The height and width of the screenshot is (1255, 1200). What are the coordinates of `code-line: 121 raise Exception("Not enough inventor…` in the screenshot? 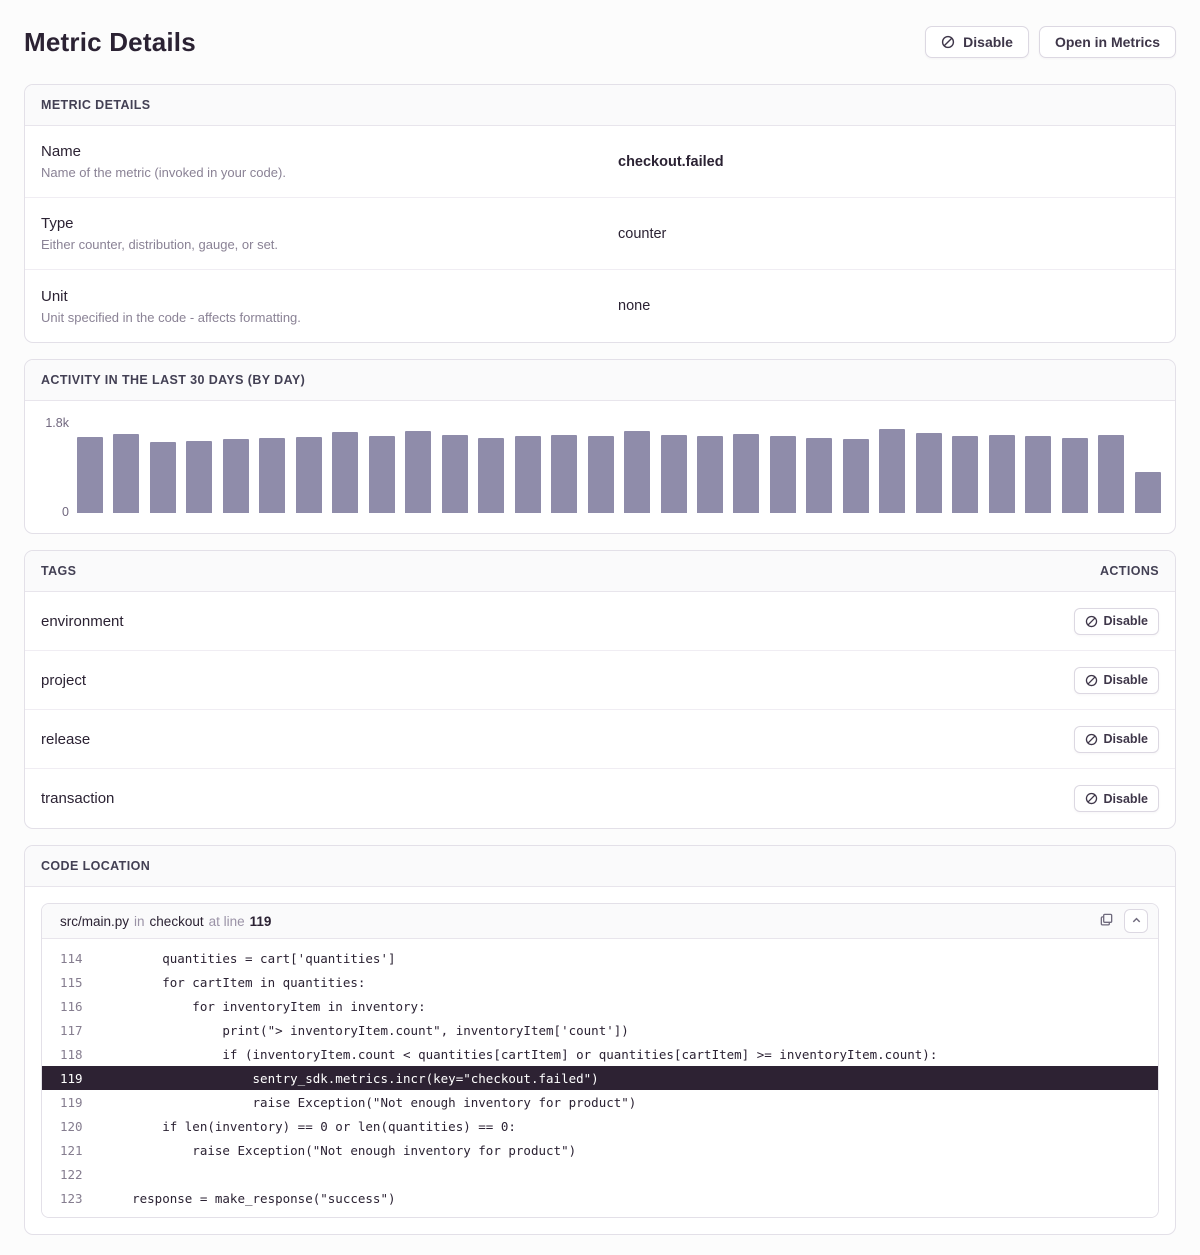 It's located at (600, 1150).